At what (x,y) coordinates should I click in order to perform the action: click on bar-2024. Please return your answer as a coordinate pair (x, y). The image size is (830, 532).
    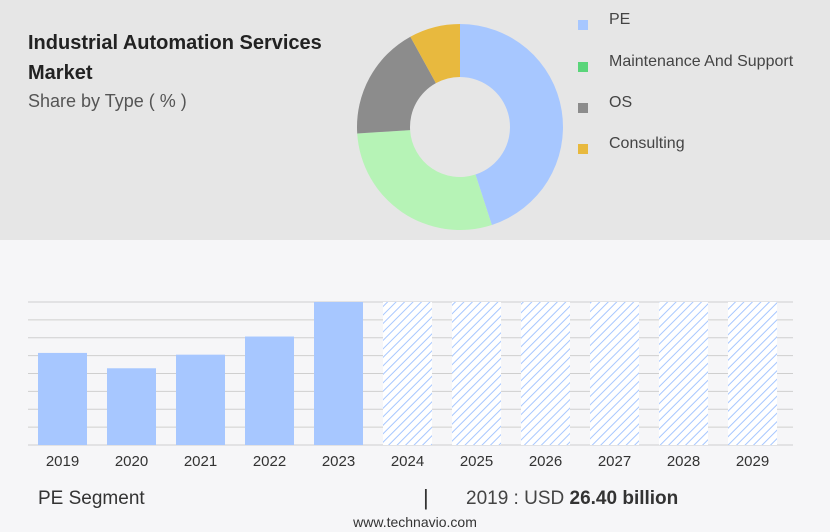
    Looking at the image, I should click on (407, 373).